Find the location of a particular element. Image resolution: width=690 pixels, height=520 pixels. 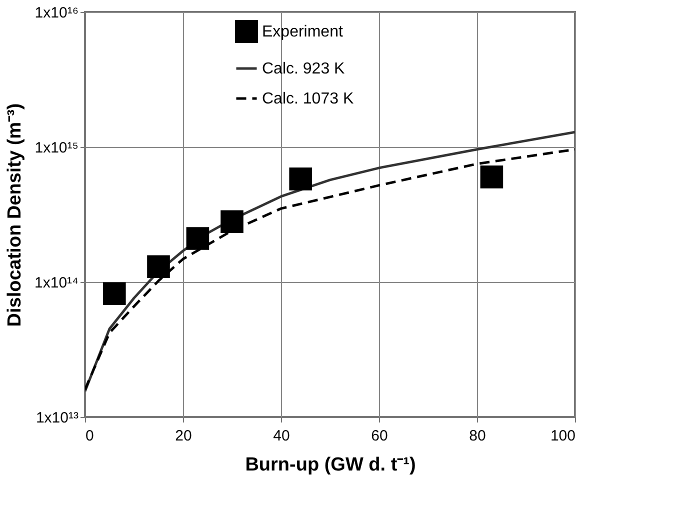

x-tick-label: 20 is located at coordinates (183, 436).